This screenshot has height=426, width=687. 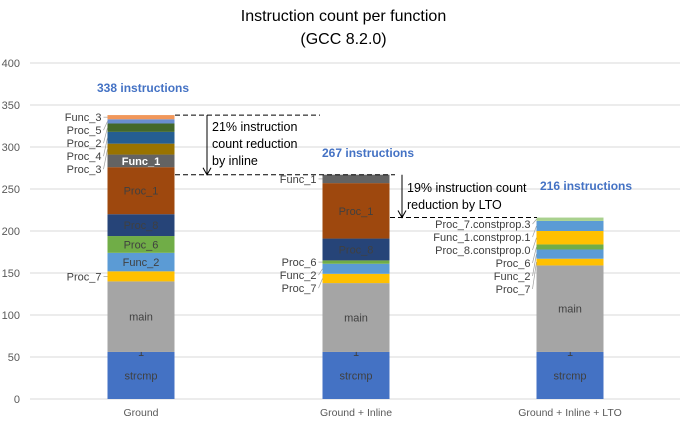 What do you see at coordinates (11, 64) in the screenshot?
I see `y-tick-label: 400` at bounding box center [11, 64].